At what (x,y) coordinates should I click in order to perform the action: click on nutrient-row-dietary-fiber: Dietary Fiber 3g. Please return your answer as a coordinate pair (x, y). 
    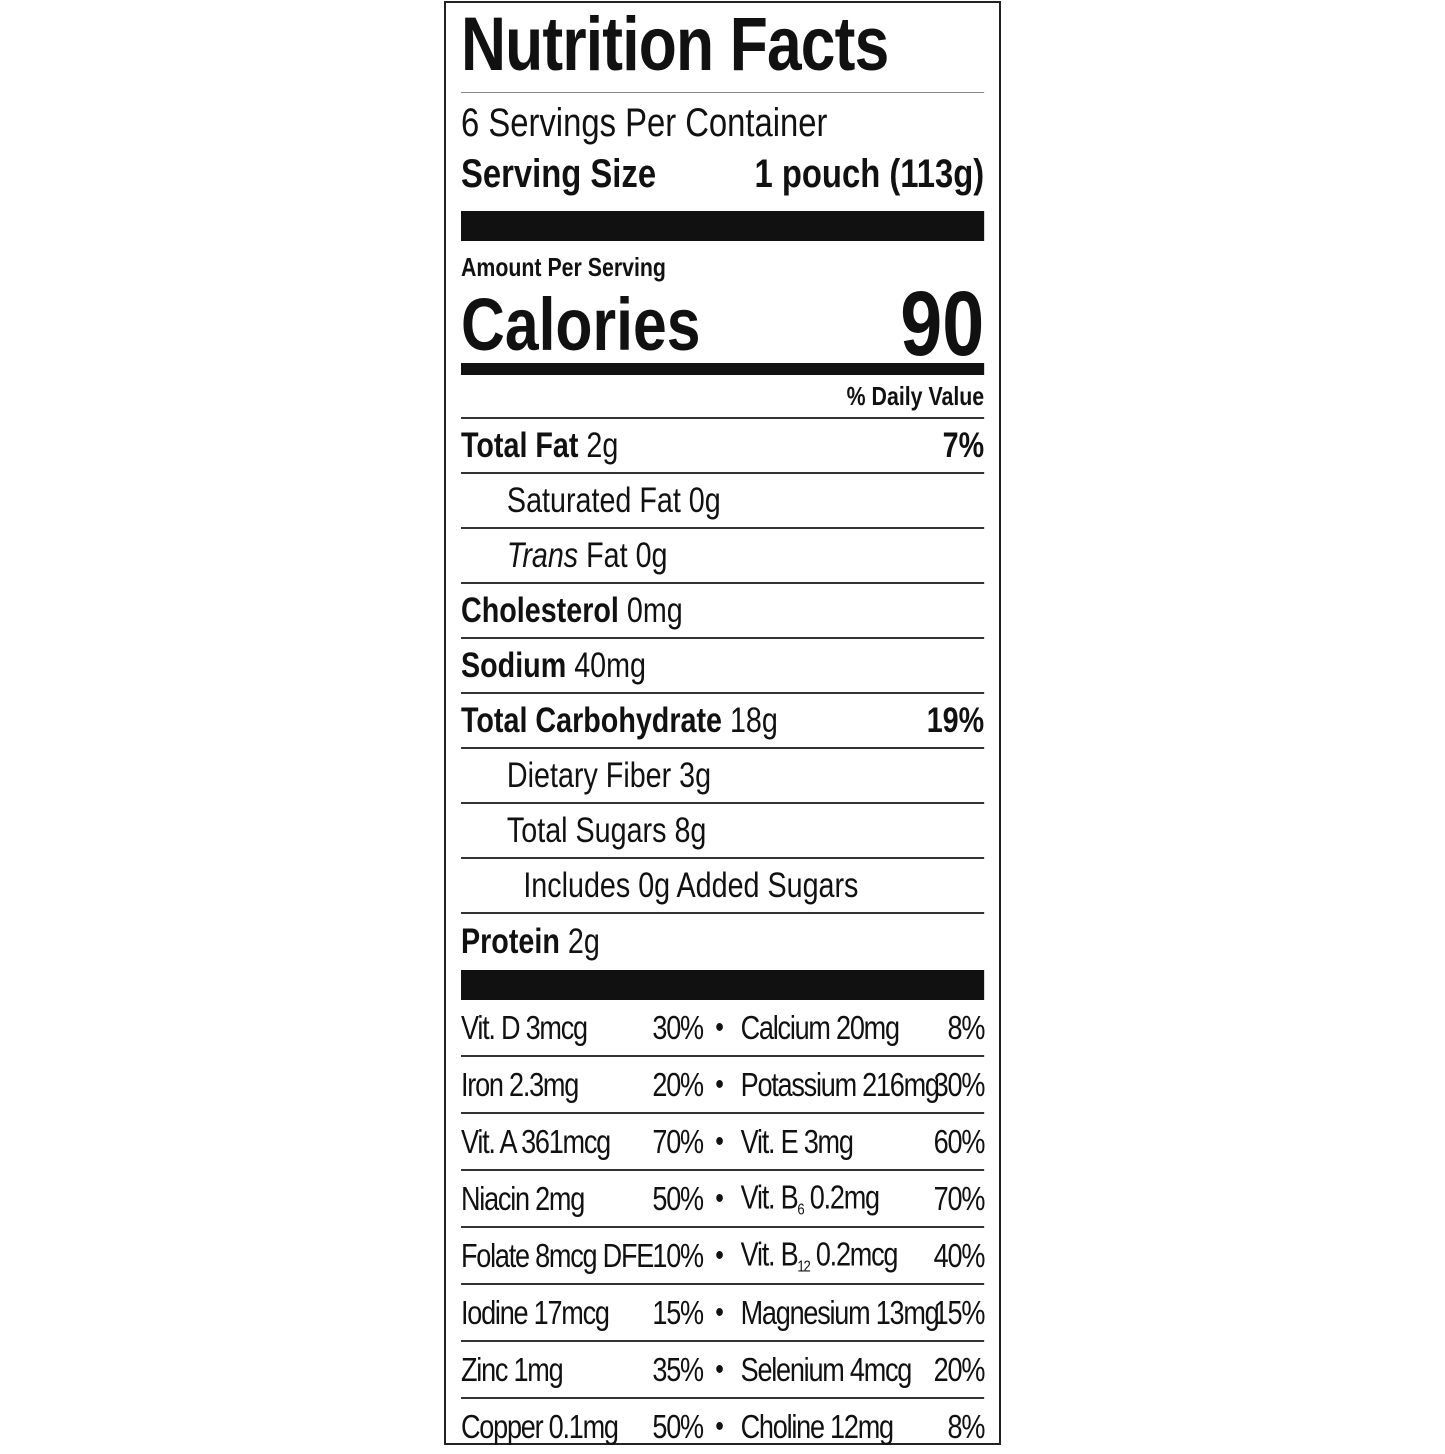
    Looking at the image, I should click on (723, 776).